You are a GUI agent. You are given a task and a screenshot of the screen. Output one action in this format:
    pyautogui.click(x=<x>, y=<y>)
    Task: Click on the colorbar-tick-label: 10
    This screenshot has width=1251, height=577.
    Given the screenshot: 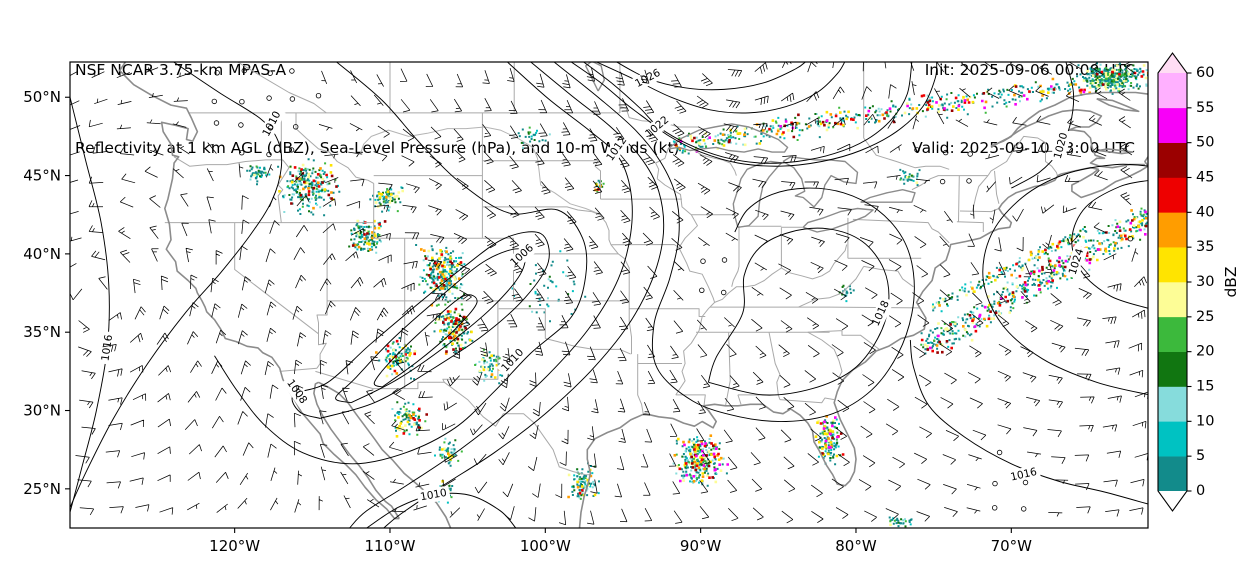 What is the action you would take?
    pyautogui.click(x=1205, y=421)
    